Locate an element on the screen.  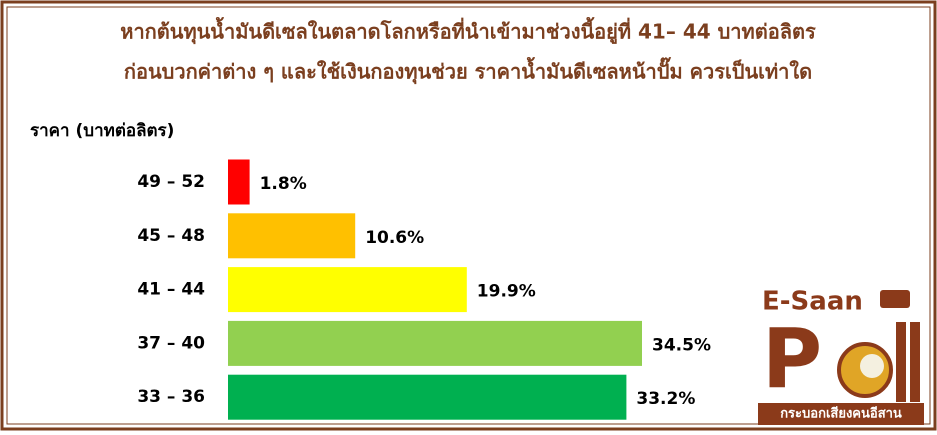
logo-top: E-Saan is located at coordinates (812, 302).